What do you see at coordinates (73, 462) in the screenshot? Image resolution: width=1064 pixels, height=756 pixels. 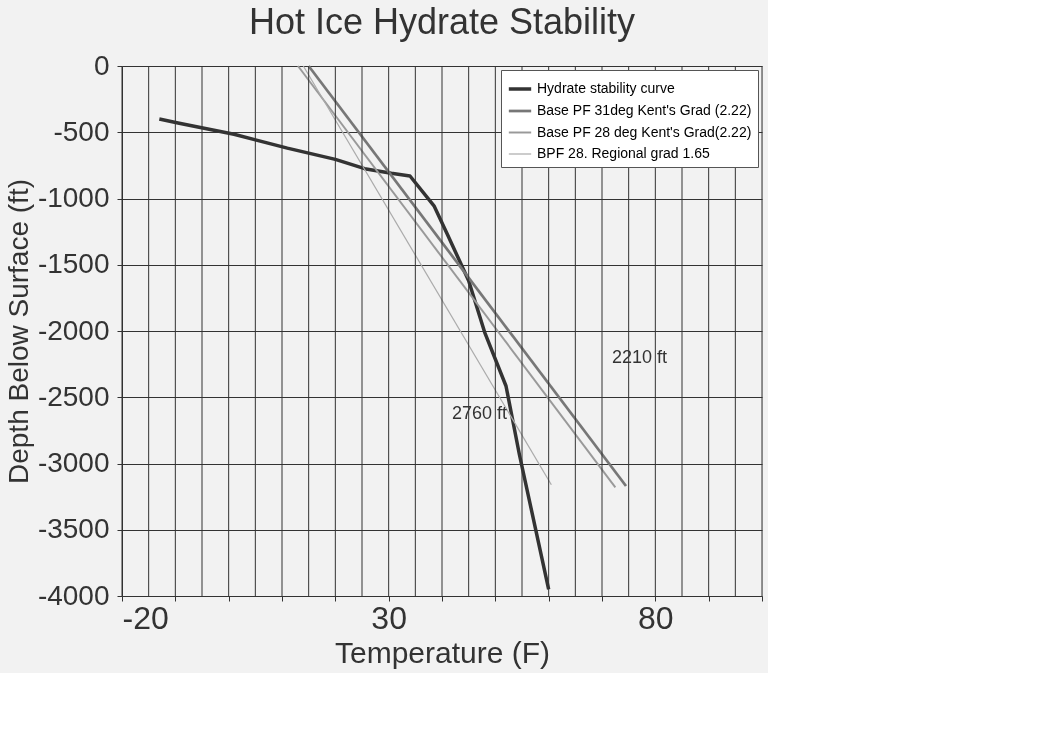 I see `y-tick-label: -3000` at bounding box center [73, 462].